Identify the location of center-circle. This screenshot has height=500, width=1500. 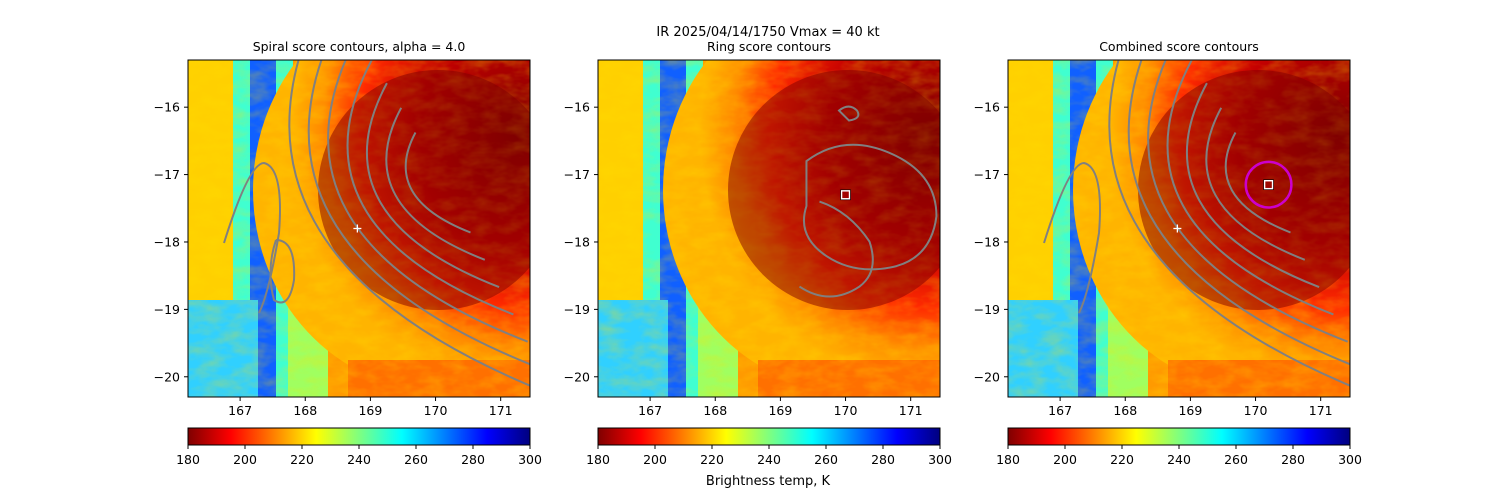
(1268, 184).